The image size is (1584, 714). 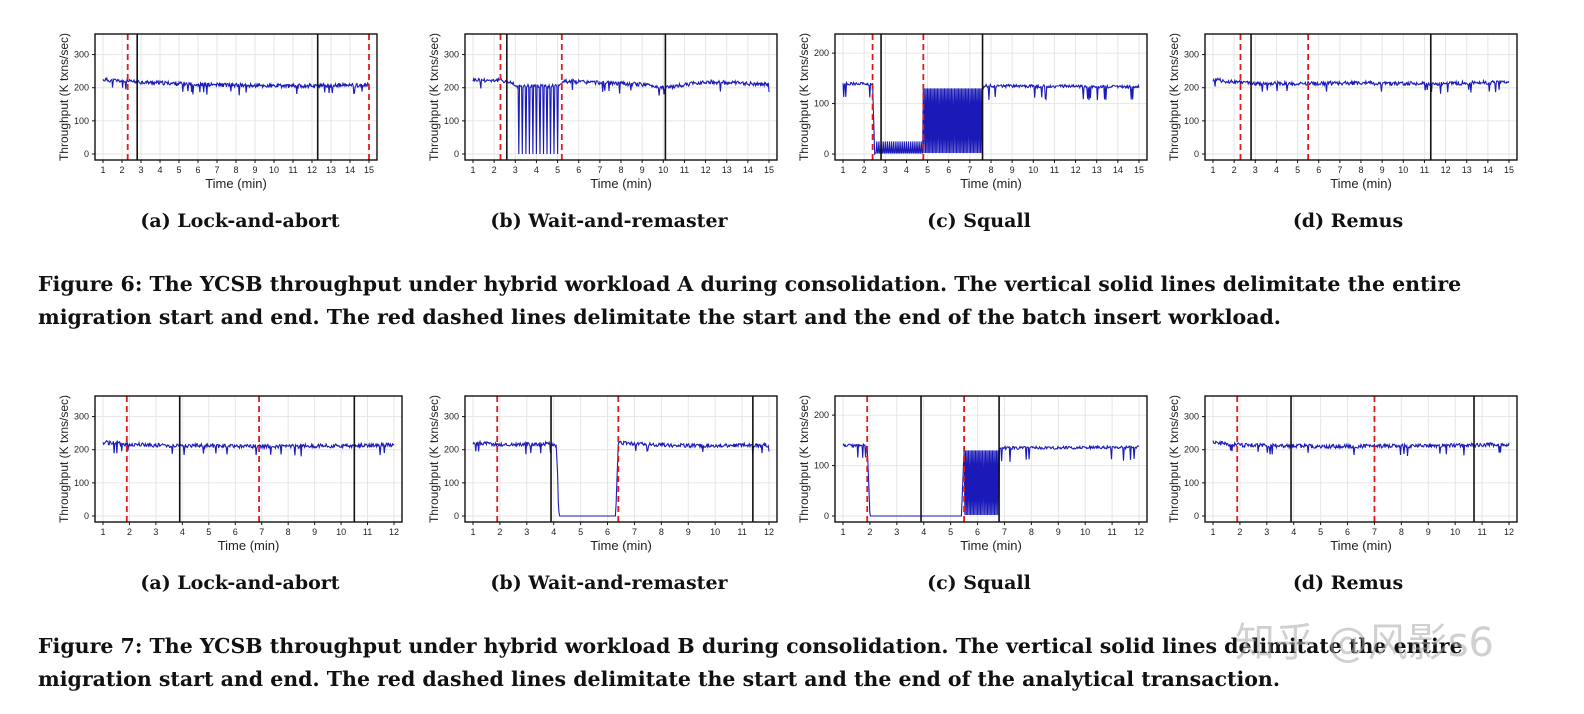 I want to click on fig7-subcaption-a: (a) Lock-and-abort, so click(x=240, y=583).